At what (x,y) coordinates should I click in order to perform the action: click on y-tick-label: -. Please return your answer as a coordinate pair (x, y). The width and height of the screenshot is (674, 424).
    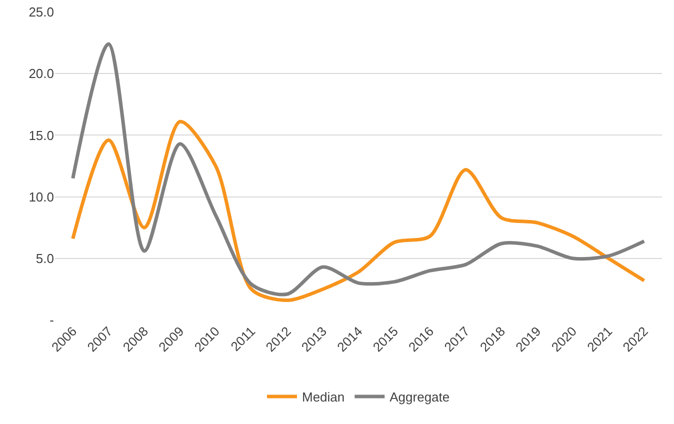
    Looking at the image, I should click on (52, 320).